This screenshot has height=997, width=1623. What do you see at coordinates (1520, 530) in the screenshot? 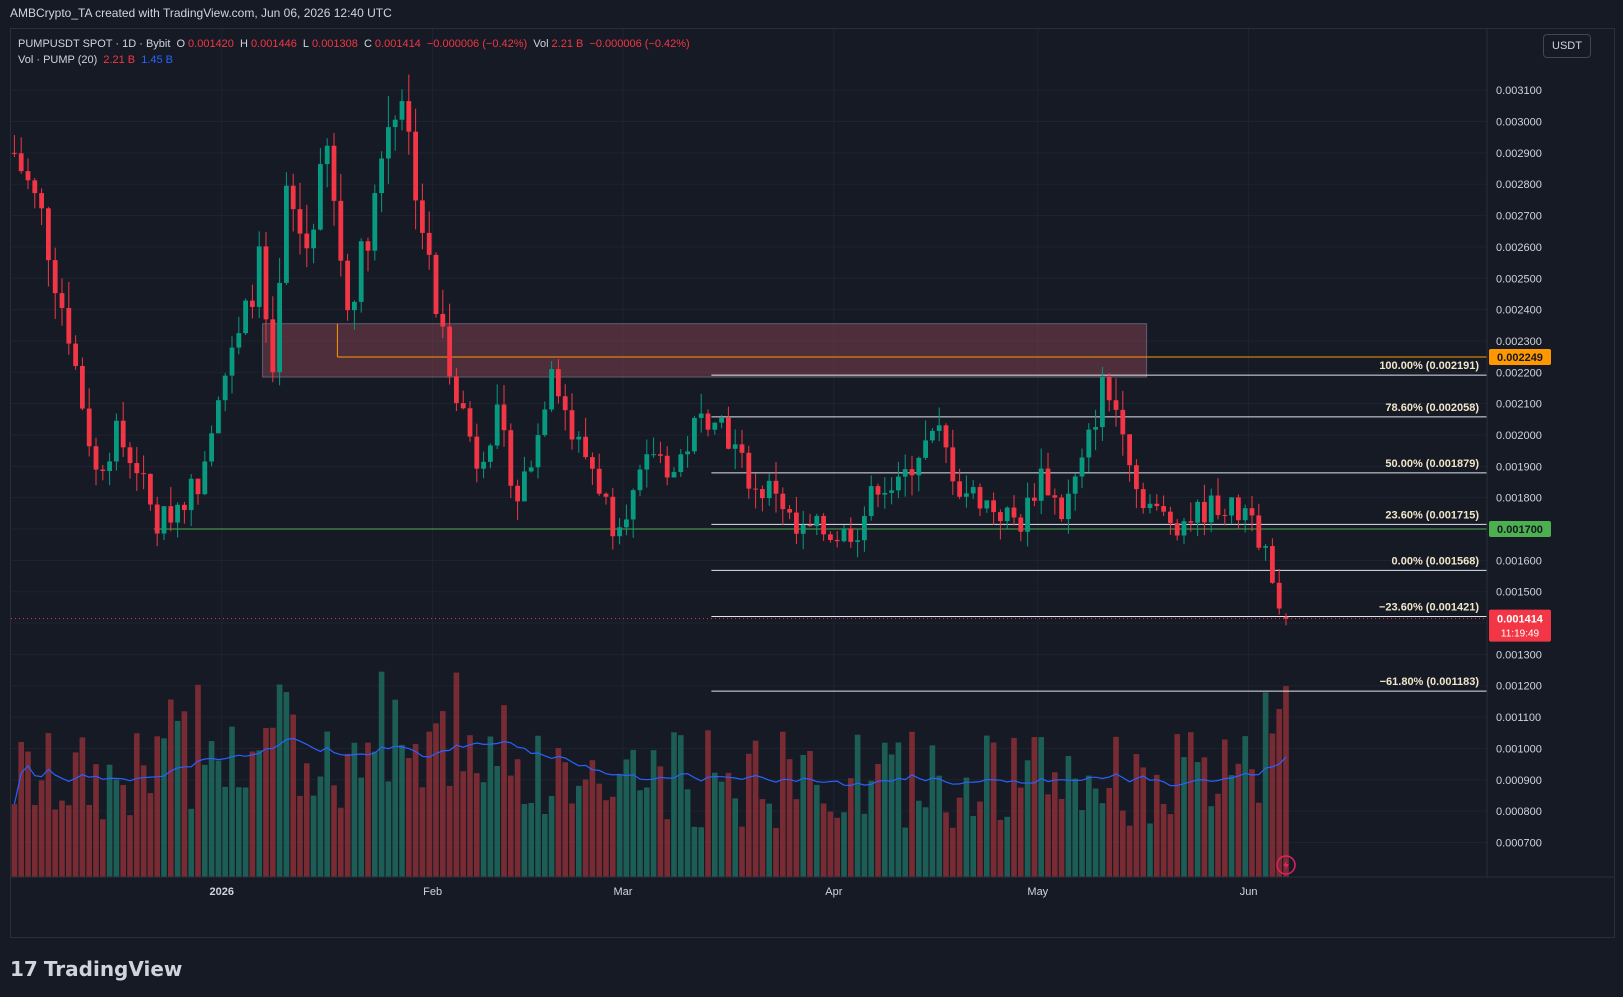
I see `support-price-tag-text: 0.001700` at bounding box center [1520, 530].